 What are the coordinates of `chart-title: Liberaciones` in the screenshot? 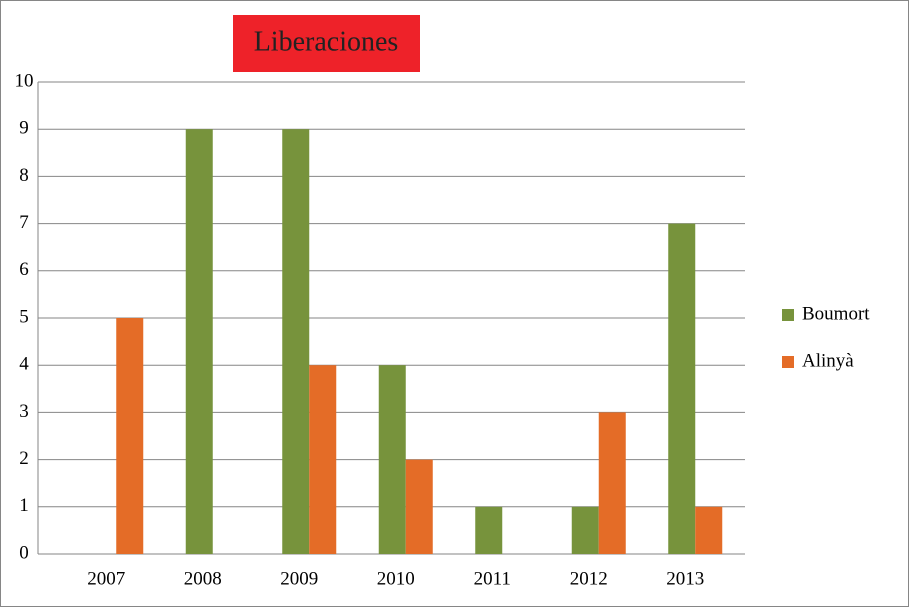 It's located at (326, 41).